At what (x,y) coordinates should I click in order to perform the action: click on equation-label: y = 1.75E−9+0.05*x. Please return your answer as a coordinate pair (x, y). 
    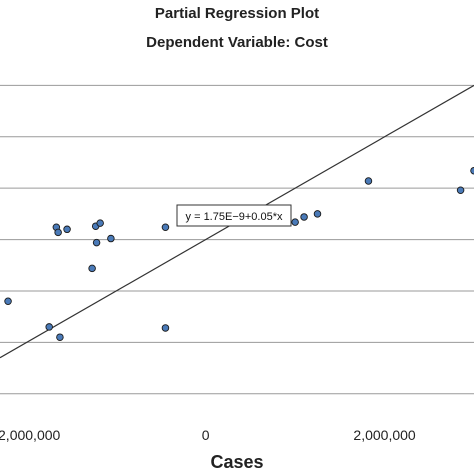
    Looking at the image, I should click on (234, 217).